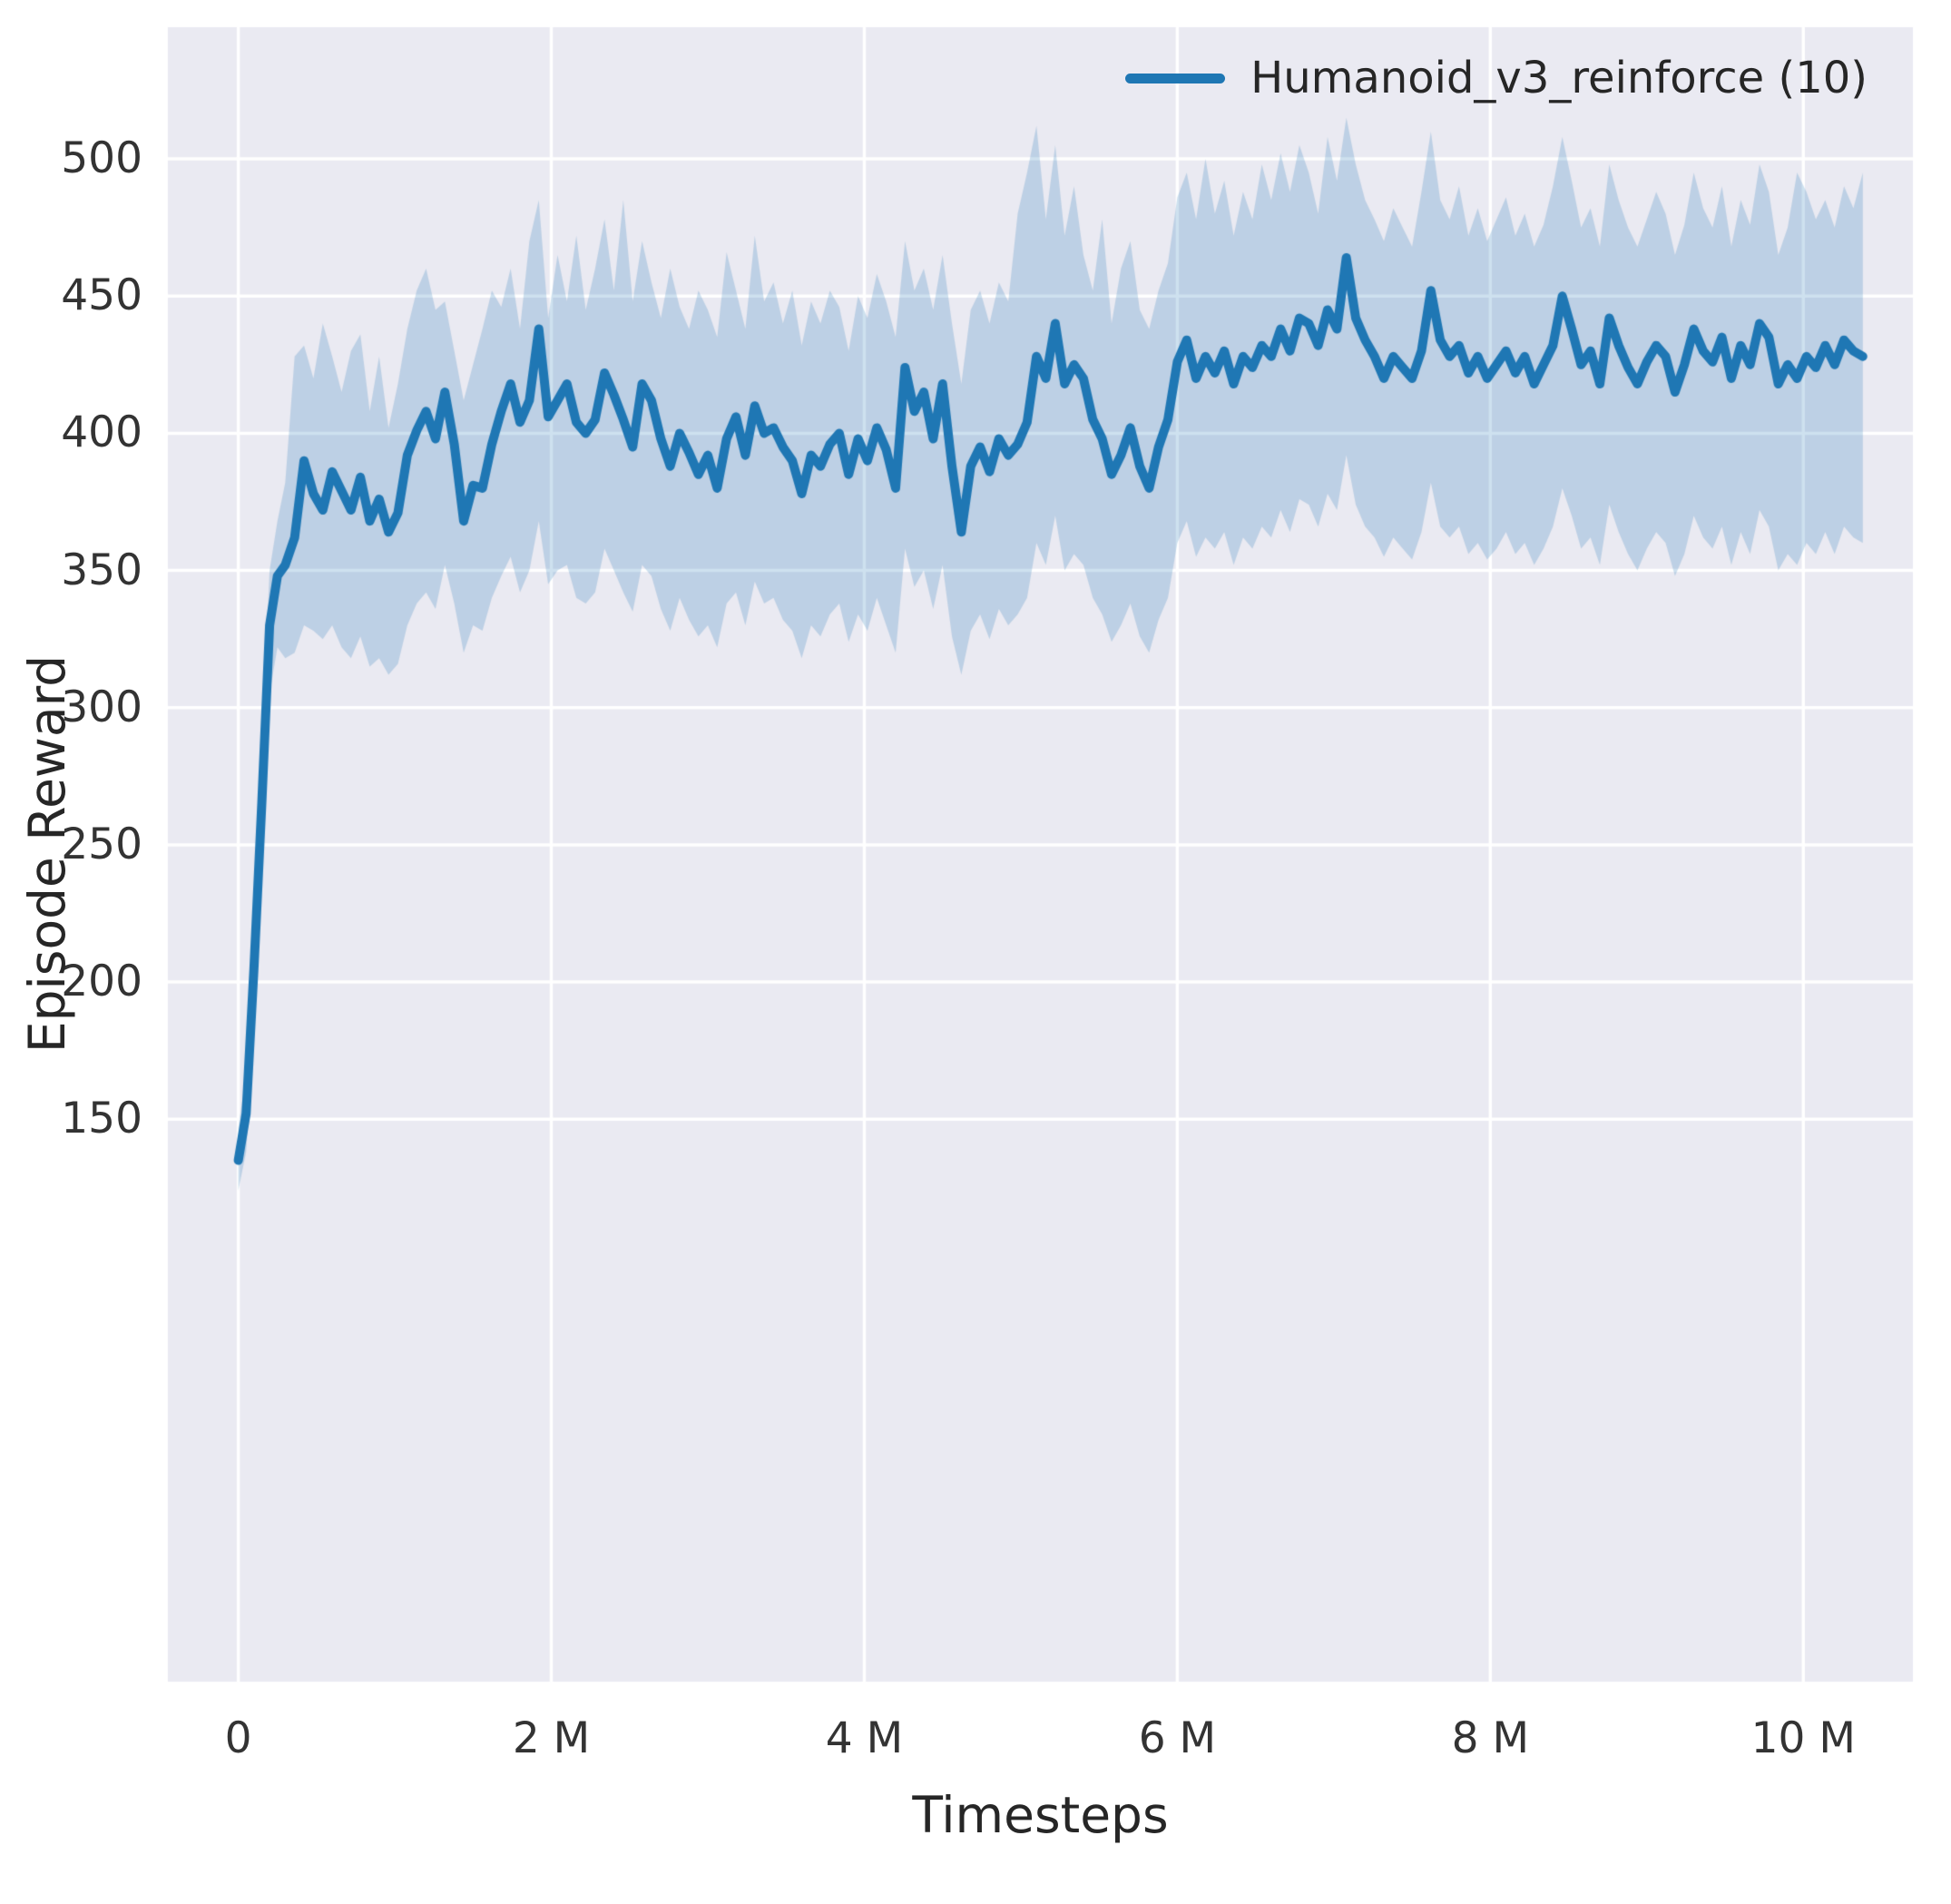  Describe the element at coordinates (1491, 1738) in the screenshot. I see `x-tick-label: 8 M` at that location.